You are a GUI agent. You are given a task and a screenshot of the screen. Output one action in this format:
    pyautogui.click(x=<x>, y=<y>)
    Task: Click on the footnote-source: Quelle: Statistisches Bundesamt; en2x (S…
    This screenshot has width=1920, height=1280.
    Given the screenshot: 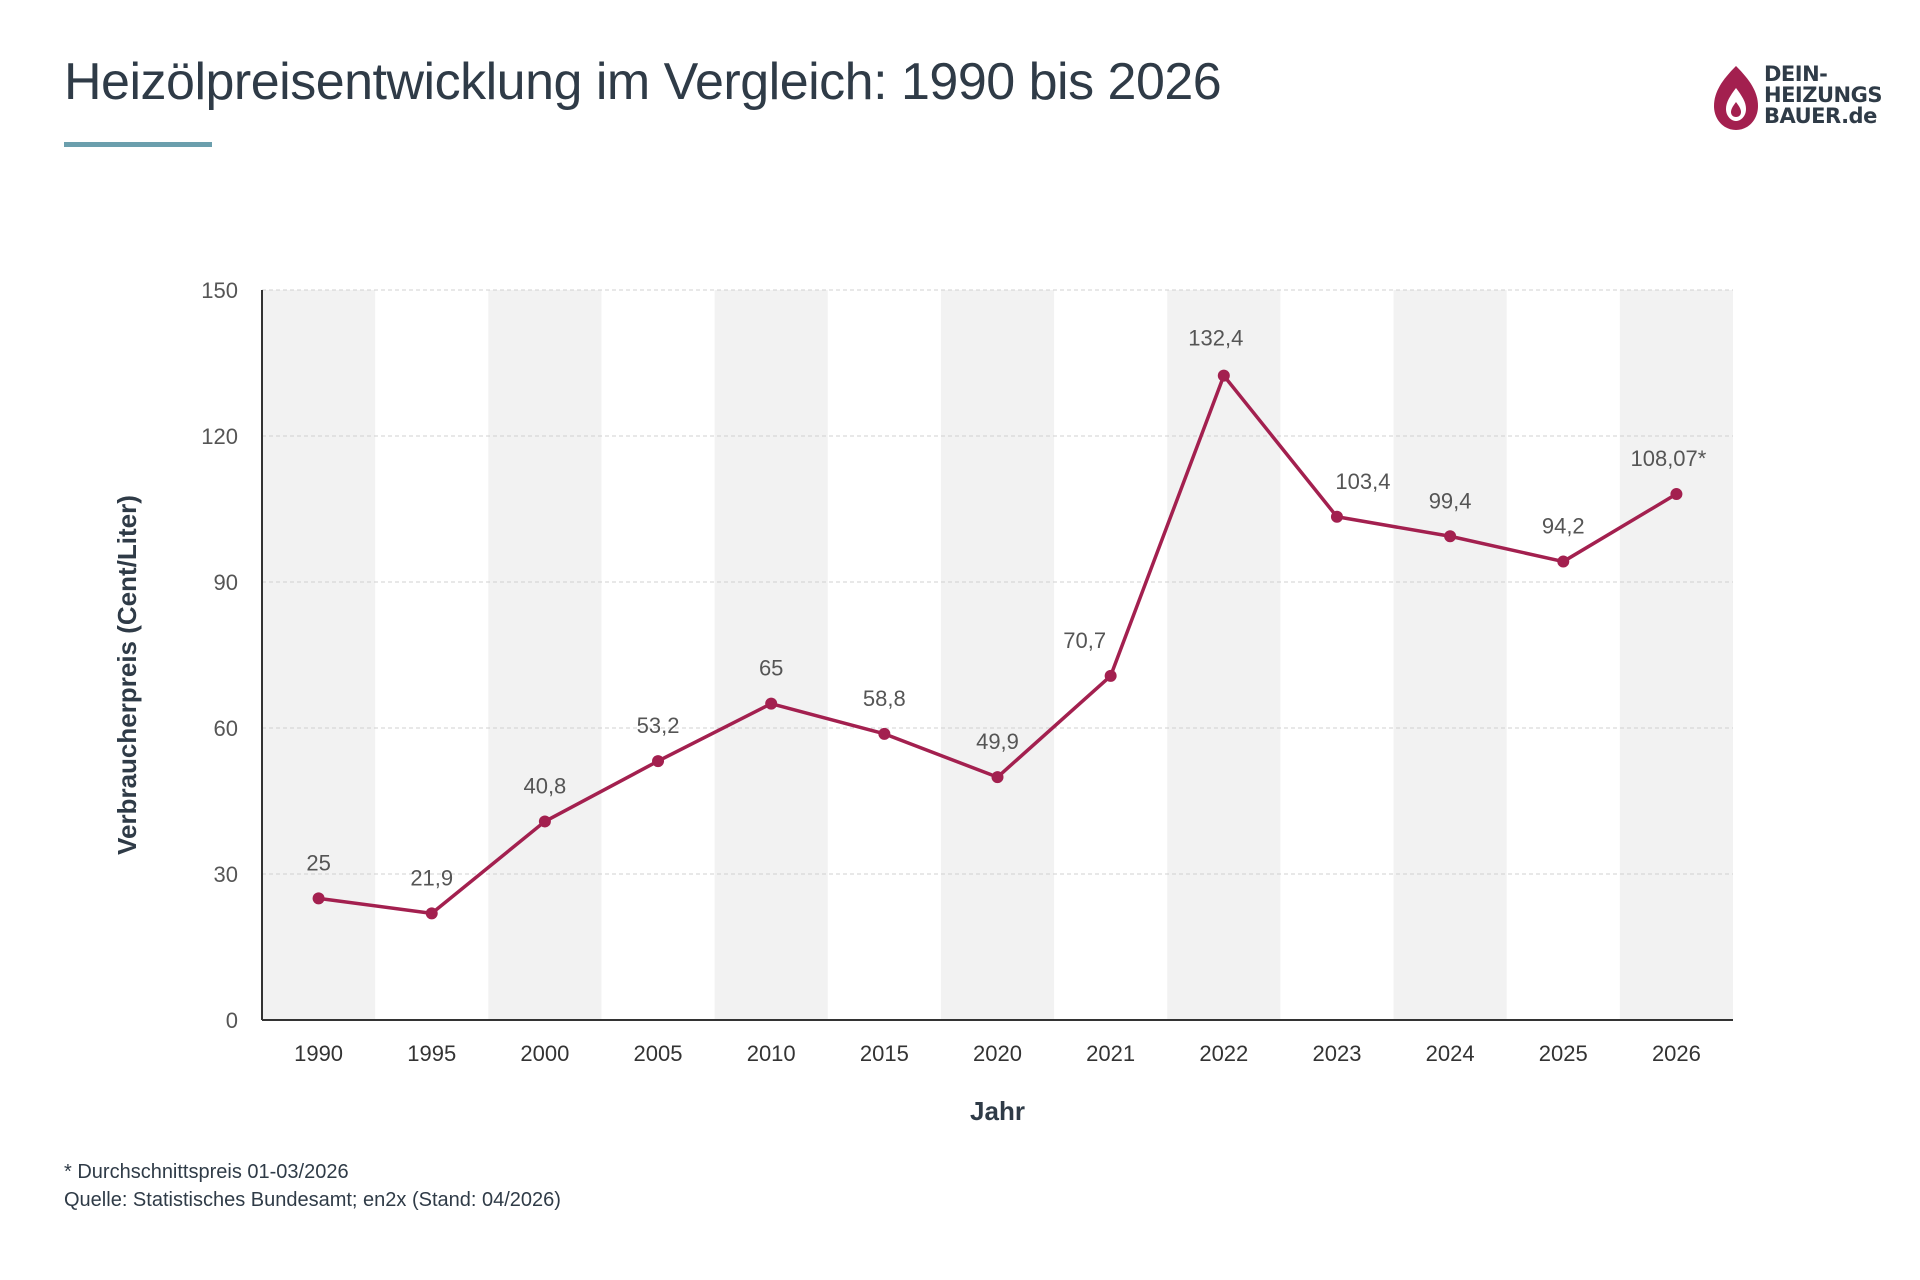 What is the action you would take?
    pyautogui.click(x=312, y=1200)
    